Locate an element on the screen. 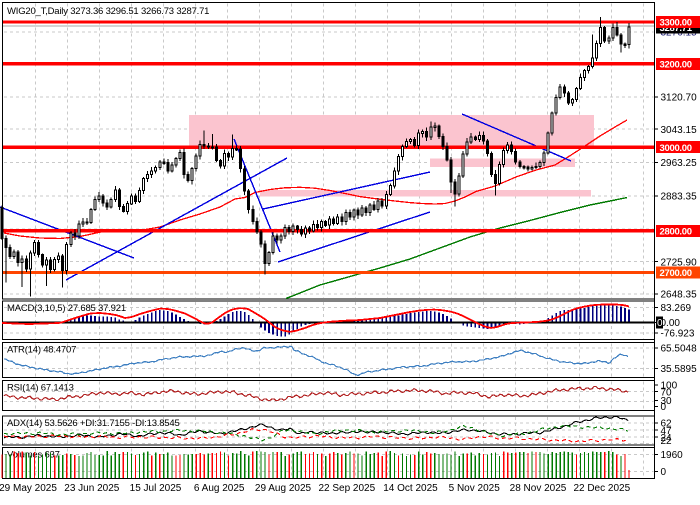 The width and height of the screenshot is (700, 505). svg-text: 2725.90 is located at coordinates (679, 262).